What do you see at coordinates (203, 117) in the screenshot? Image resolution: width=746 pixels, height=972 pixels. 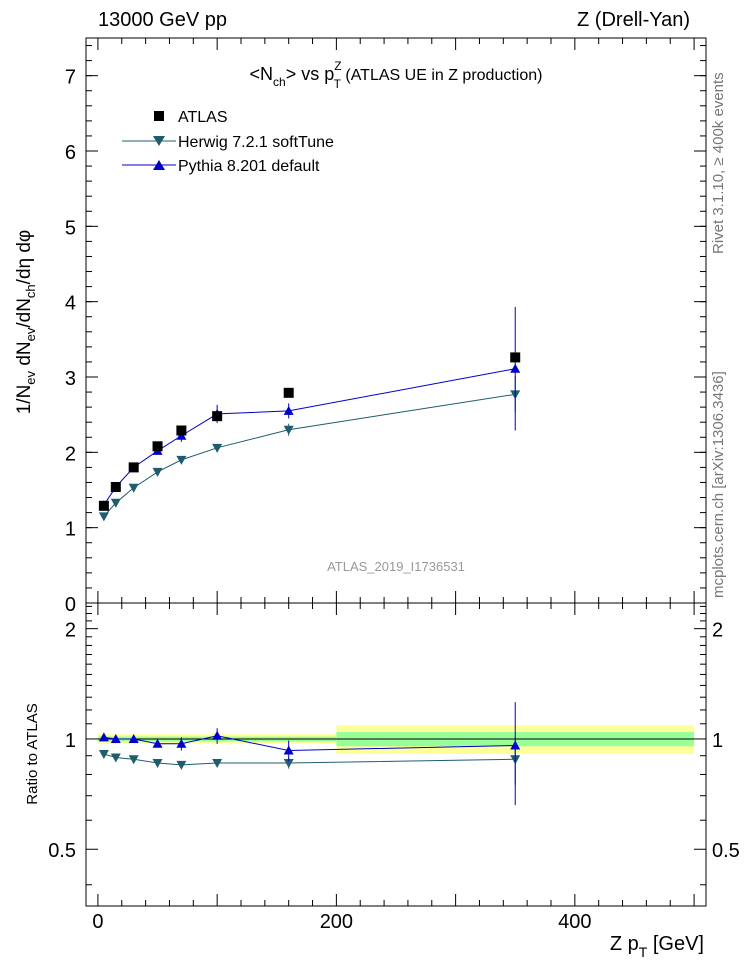 I see `legend-label-atlas: ATLAS` at bounding box center [203, 117].